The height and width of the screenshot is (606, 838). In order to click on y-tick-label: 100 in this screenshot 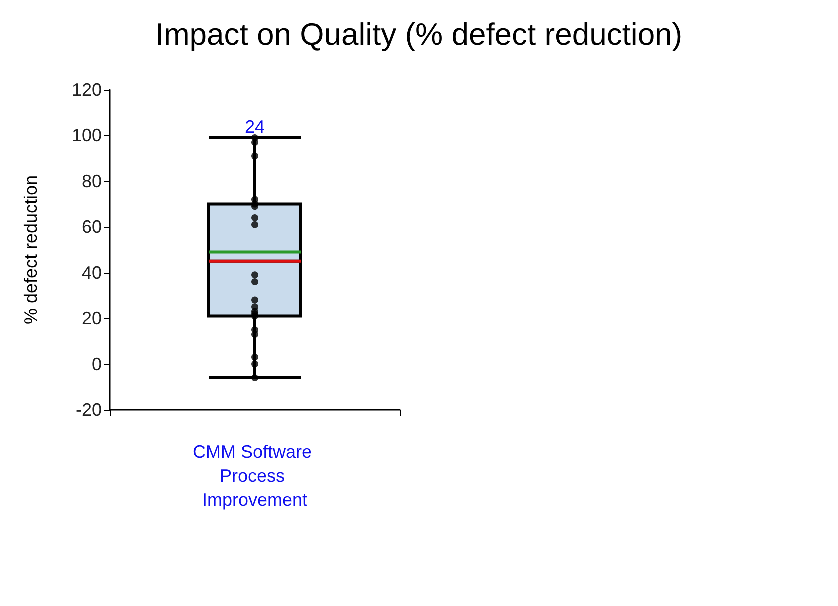, I will do `click(87, 136)`.